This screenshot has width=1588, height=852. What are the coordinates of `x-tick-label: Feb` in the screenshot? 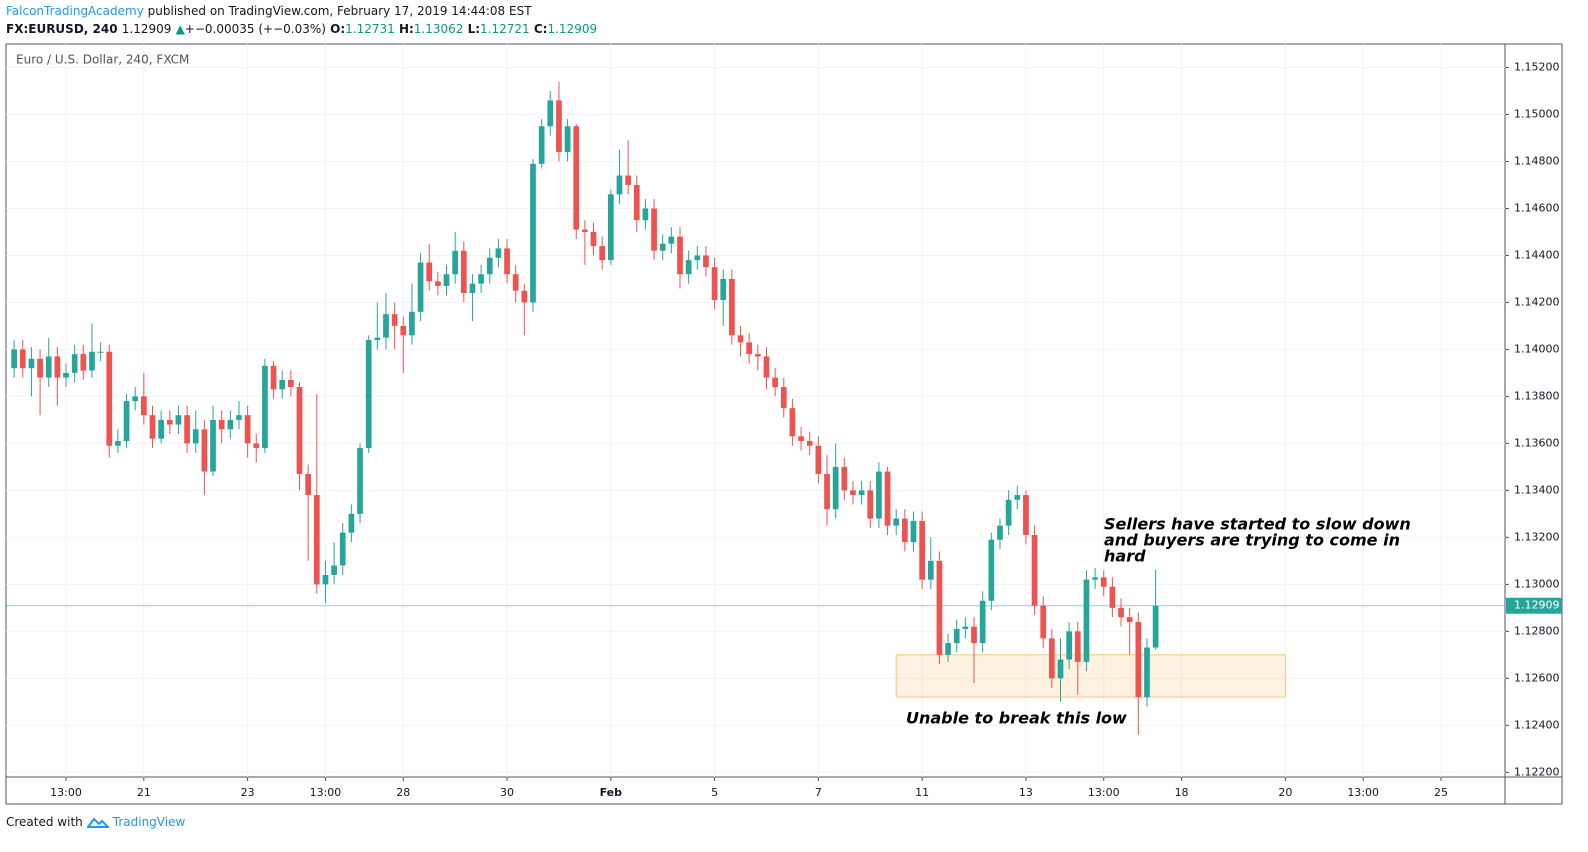 It's located at (611, 792).